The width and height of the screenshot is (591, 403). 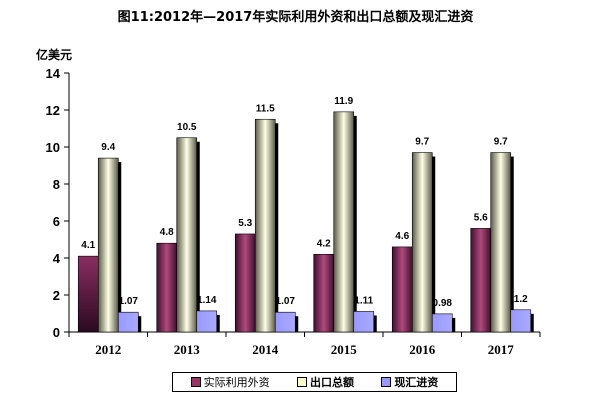 What do you see at coordinates (422, 349) in the screenshot?
I see `x-tick-label: 2016` at bounding box center [422, 349].